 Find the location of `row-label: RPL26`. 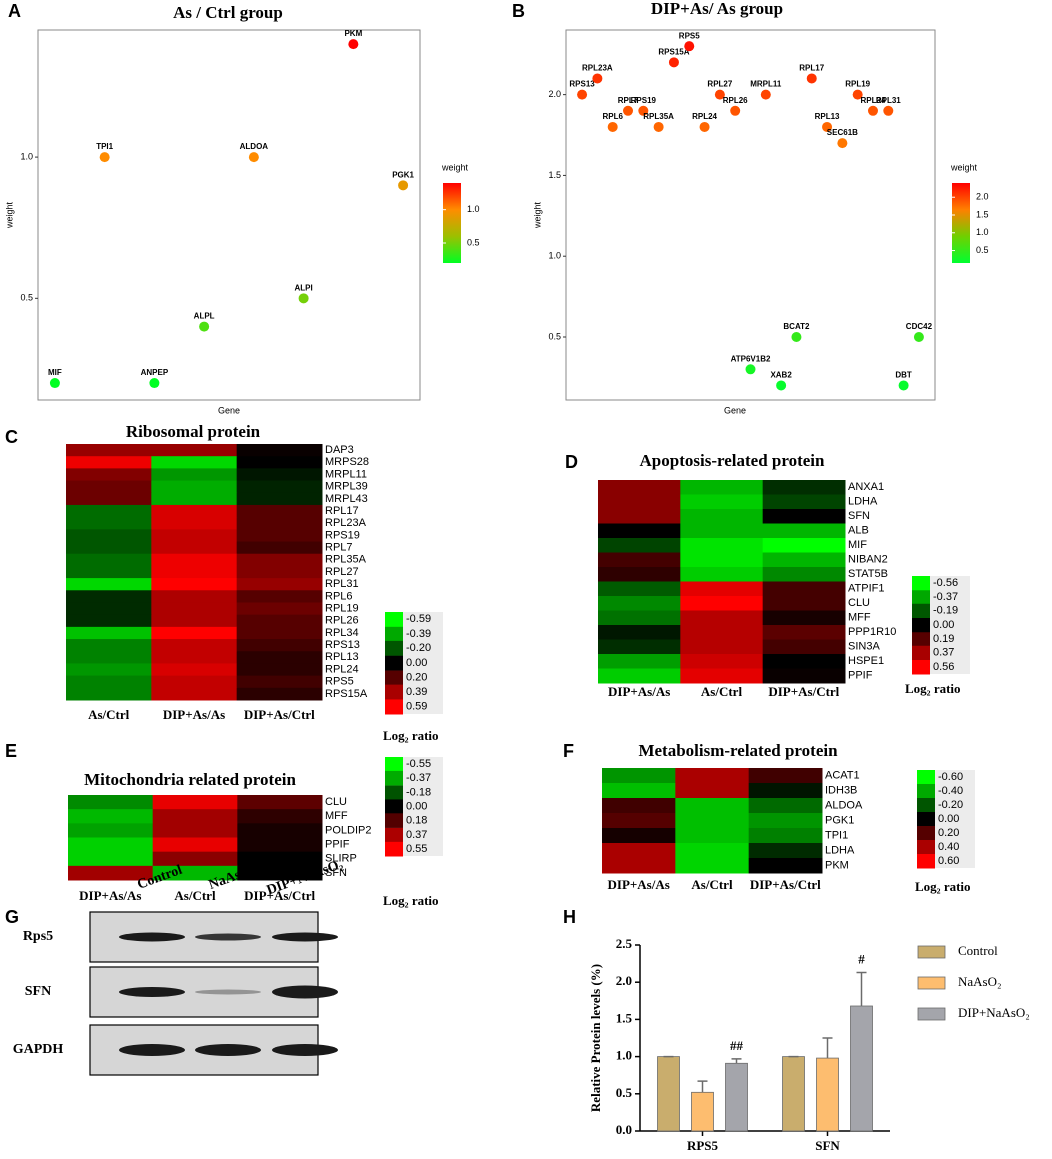

row-label: RPL26 is located at coordinates (342, 621).